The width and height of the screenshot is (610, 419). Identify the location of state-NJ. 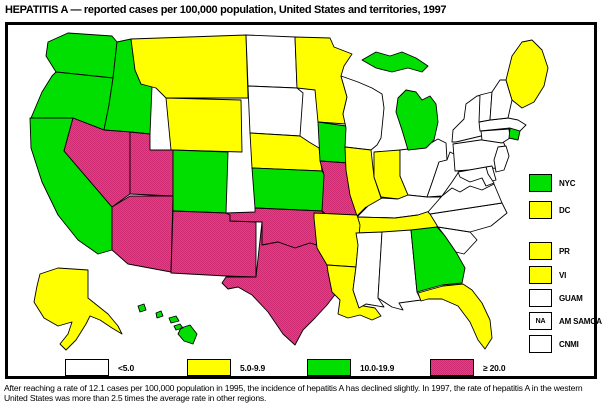
(501, 159).